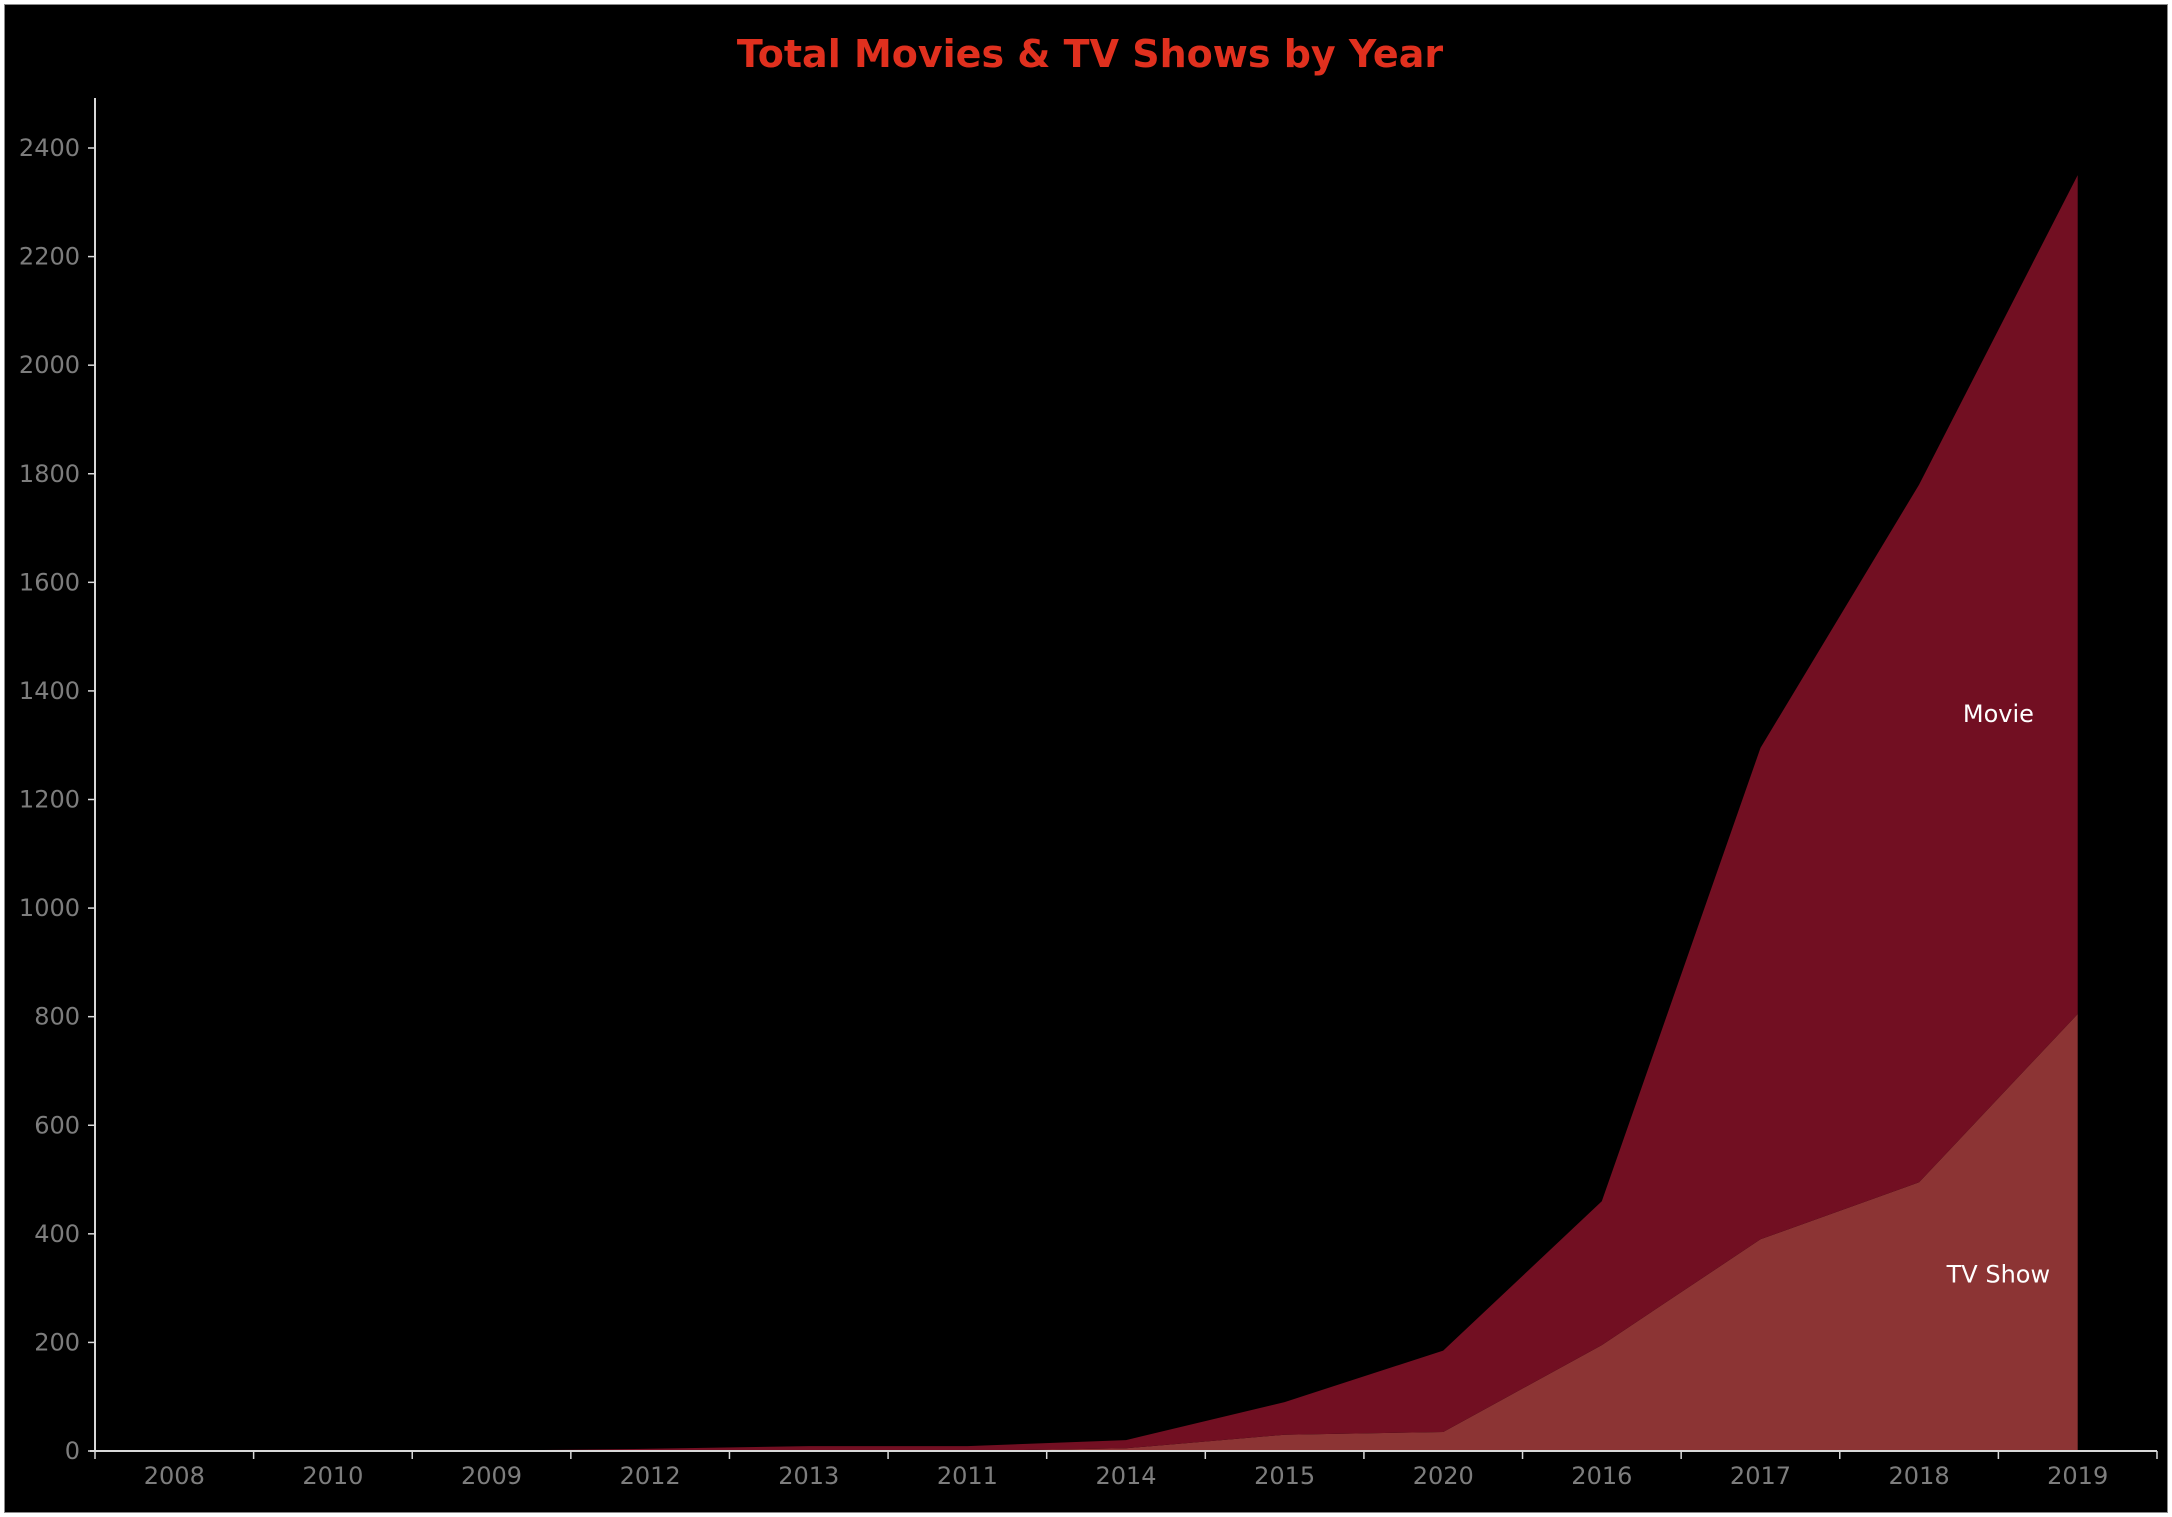  I want to click on x-tick-label: 2009, so click(491, 1476).